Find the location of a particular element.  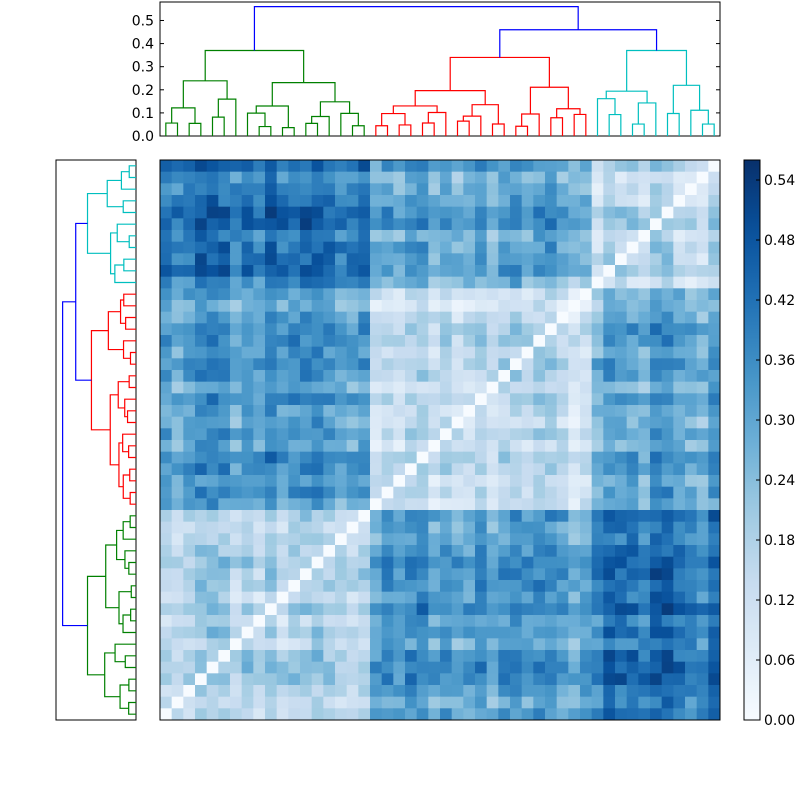

top-dendrogram: 0.00.10.20.30.40.5 is located at coordinates (426, 73).